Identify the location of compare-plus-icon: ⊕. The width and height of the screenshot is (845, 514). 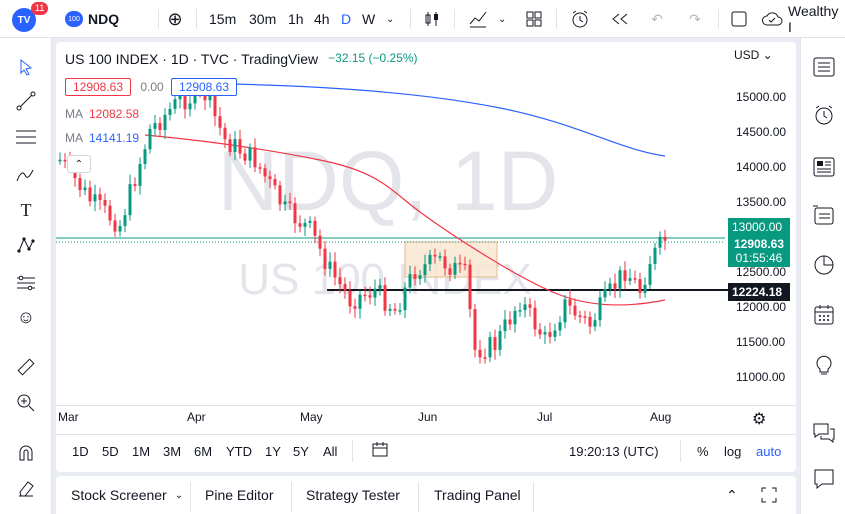
(175, 18).